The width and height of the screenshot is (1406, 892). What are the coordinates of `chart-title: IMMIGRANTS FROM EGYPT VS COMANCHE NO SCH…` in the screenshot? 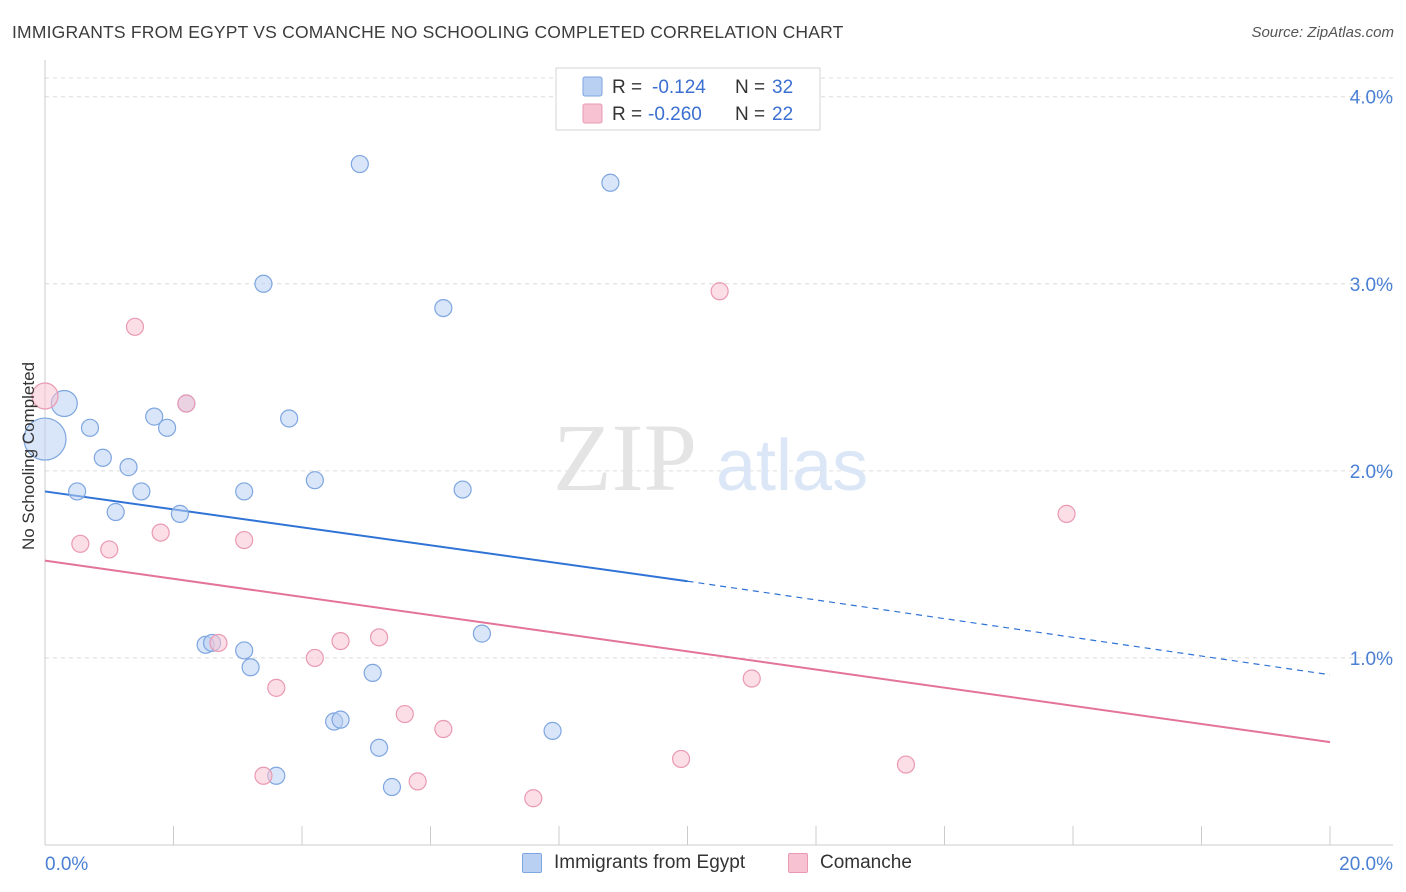 It's located at (428, 32).